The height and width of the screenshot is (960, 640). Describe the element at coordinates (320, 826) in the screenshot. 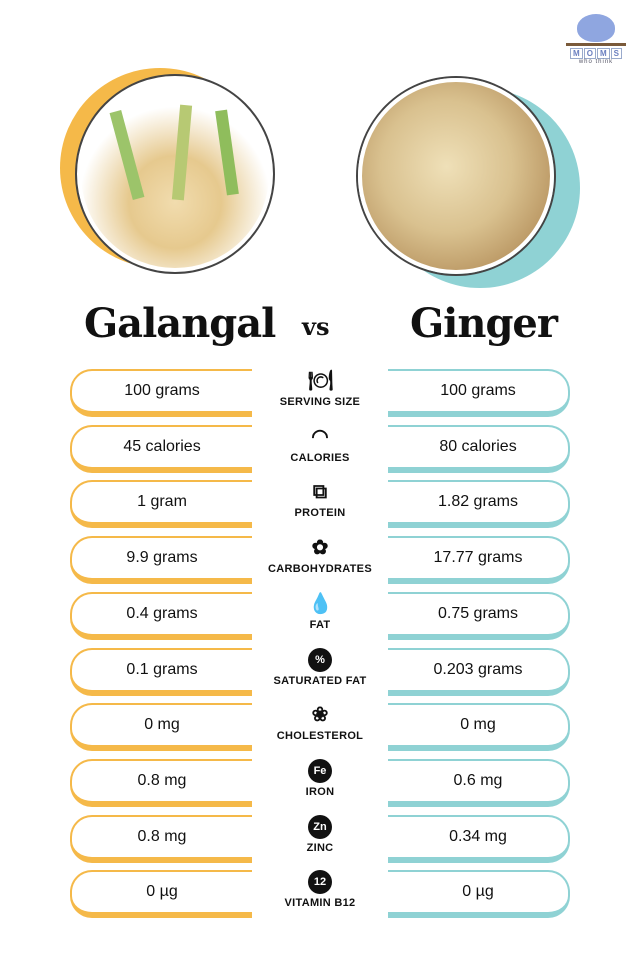

I see `zinc-zn-icon: Zn` at that location.